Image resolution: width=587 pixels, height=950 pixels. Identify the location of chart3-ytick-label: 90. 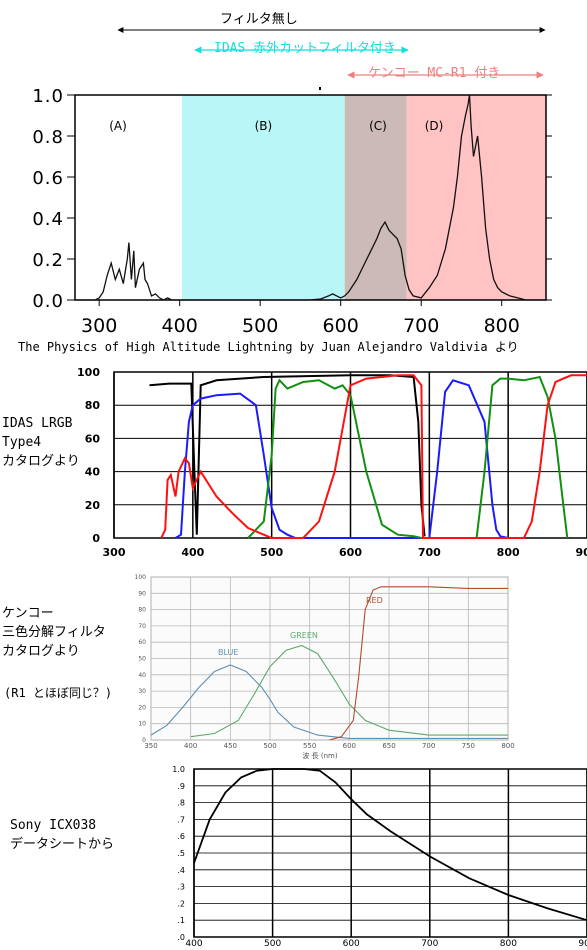
(142, 593).